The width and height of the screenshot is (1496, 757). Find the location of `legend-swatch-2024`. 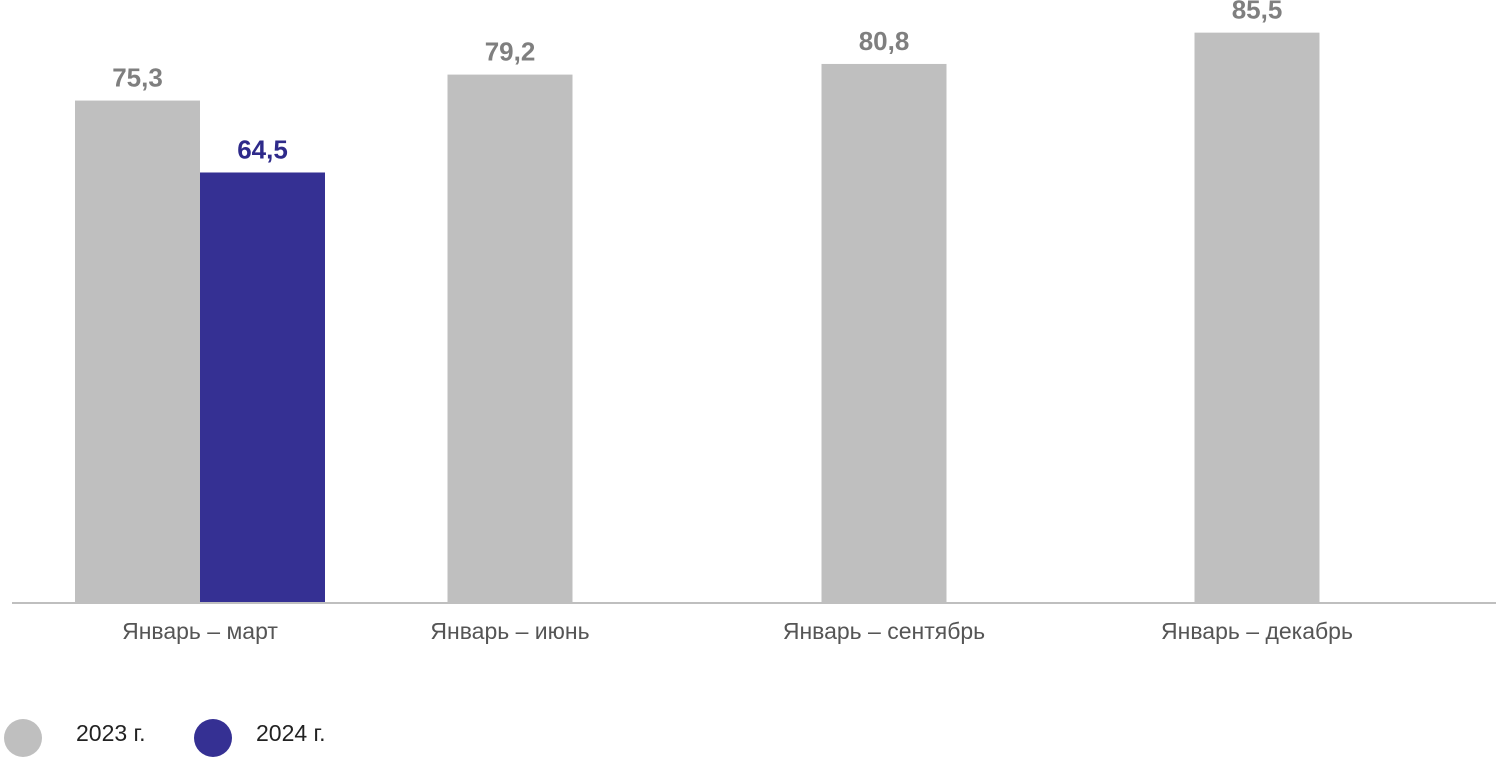

legend-swatch-2024 is located at coordinates (213, 738).